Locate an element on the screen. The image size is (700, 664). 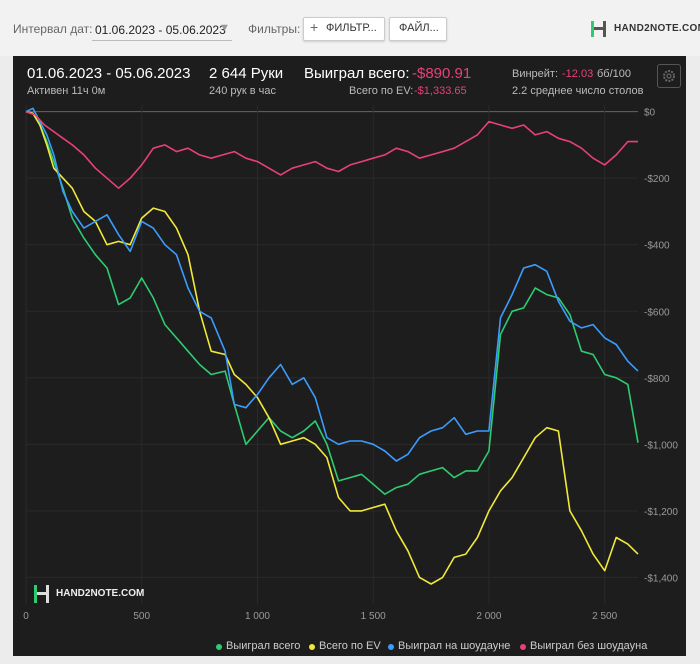
legend-label: Выиграл без шоудауна is located at coordinates (589, 646).